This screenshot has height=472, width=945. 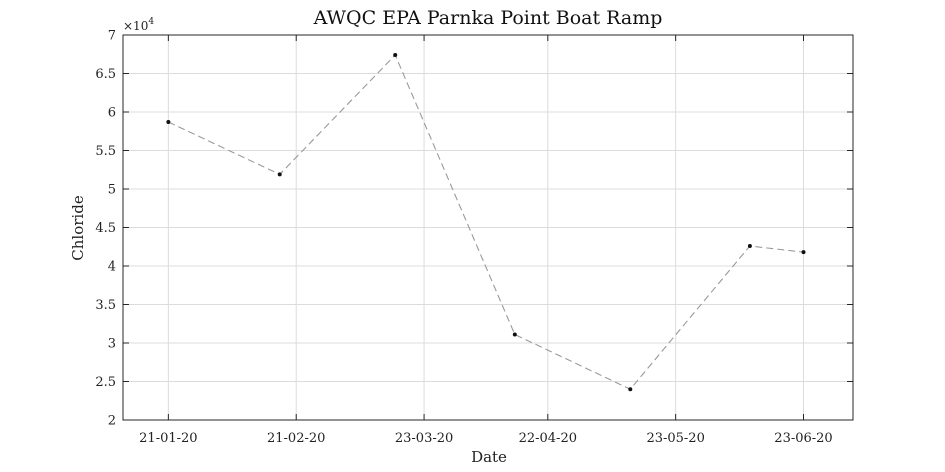 I want to click on y-tick-label: 4.5, so click(x=105, y=228).